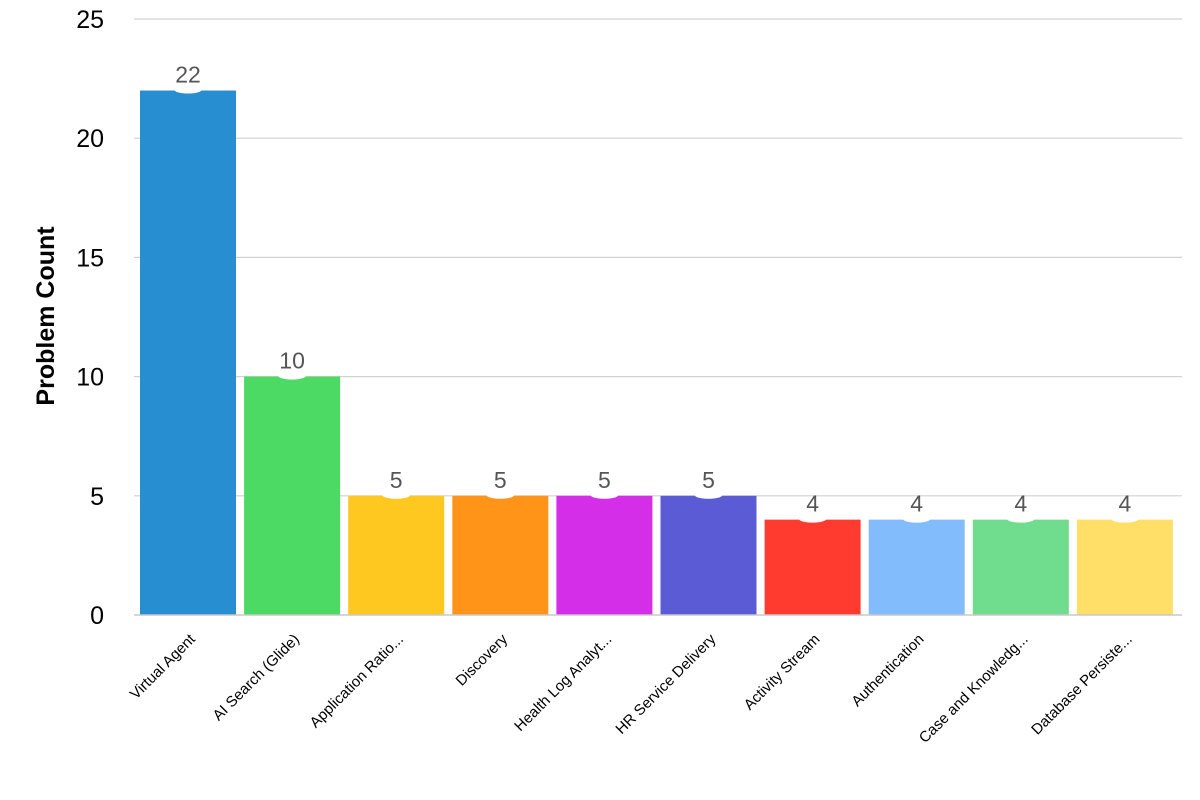 The width and height of the screenshot is (1200, 800). What do you see at coordinates (46, 316) in the screenshot?
I see `y-axis-title: Problem Count` at bounding box center [46, 316].